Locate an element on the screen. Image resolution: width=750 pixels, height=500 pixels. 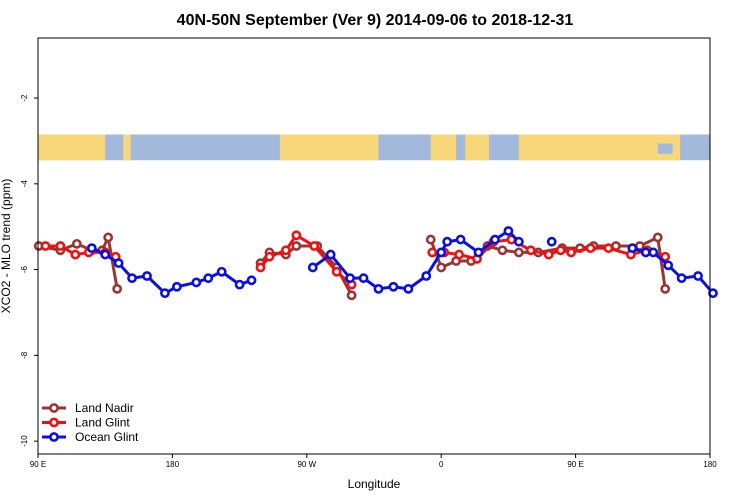
y-tick-label: -2 is located at coordinates (24, 98).